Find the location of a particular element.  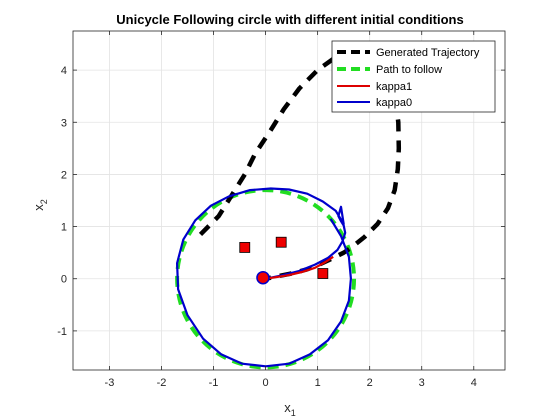

series-kappa0 is located at coordinates (264, 277).